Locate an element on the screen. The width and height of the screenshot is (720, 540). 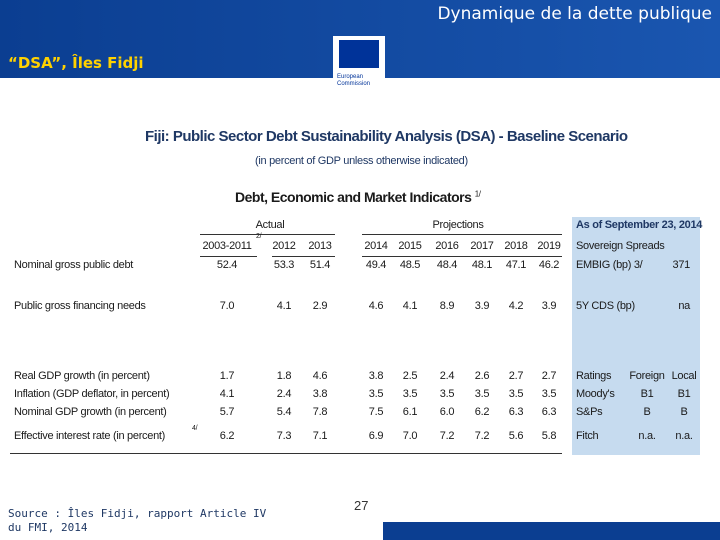
panel-title: As of September 23, 2014 is located at coordinates (639, 225).